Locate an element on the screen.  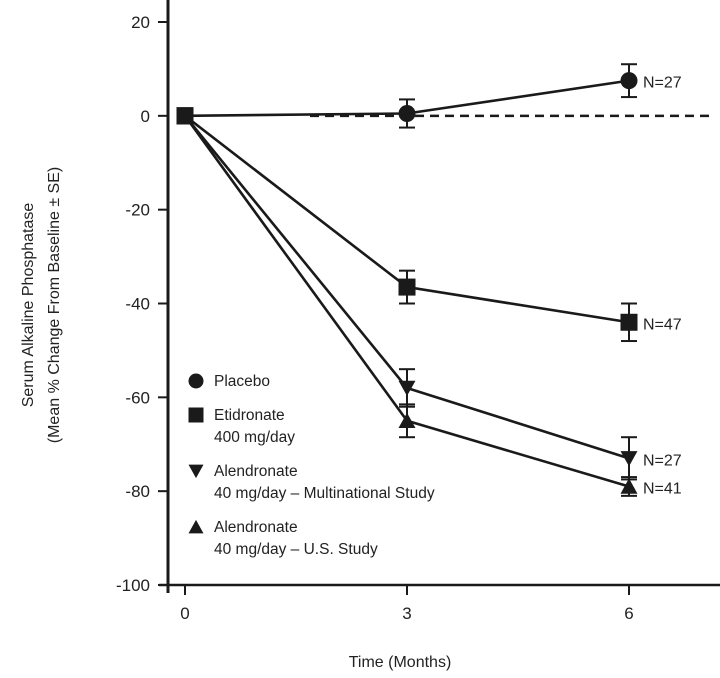
n-label: N=41 is located at coordinates (662, 488).